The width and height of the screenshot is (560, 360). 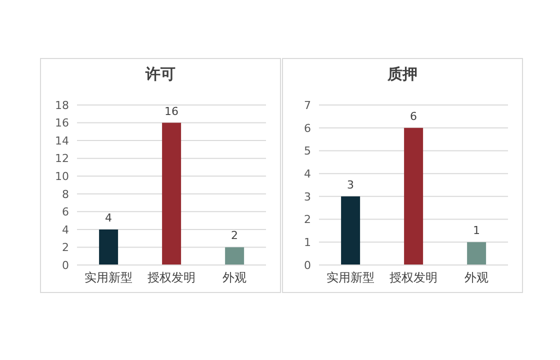 I want to click on data-label: 3, so click(x=350, y=185).